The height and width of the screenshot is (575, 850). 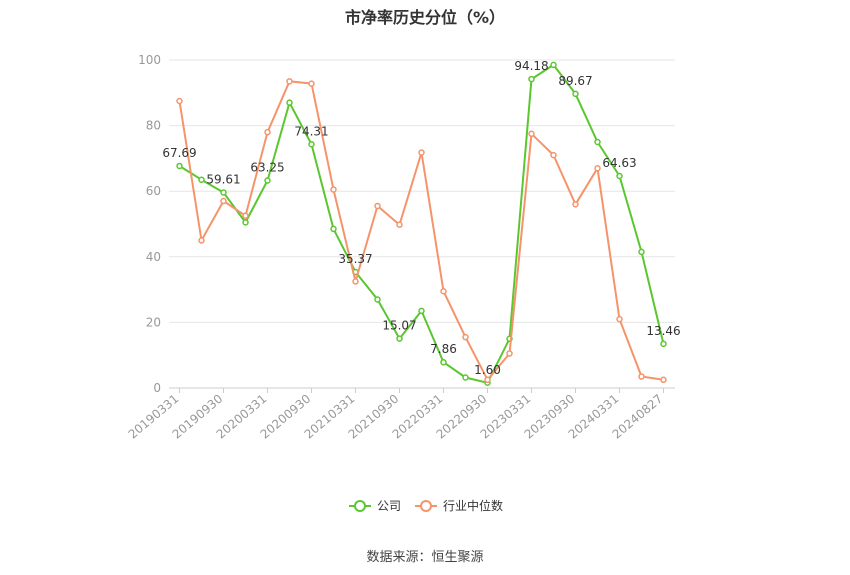 I want to click on data-label: 13.46, so click(x=663, y=331).